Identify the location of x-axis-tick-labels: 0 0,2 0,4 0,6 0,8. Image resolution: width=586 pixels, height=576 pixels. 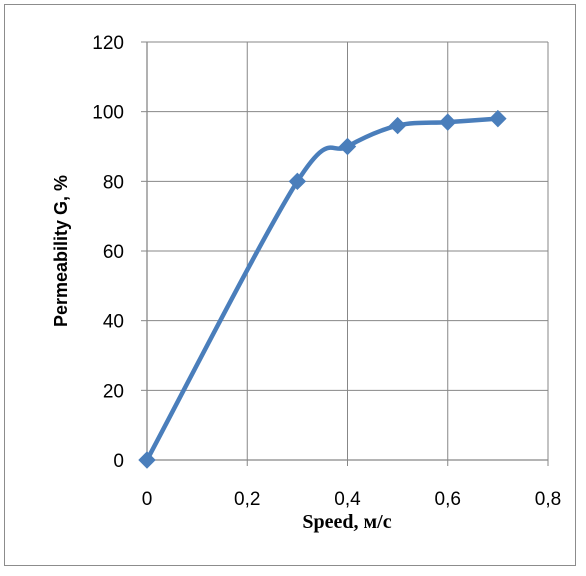
(352, 499).